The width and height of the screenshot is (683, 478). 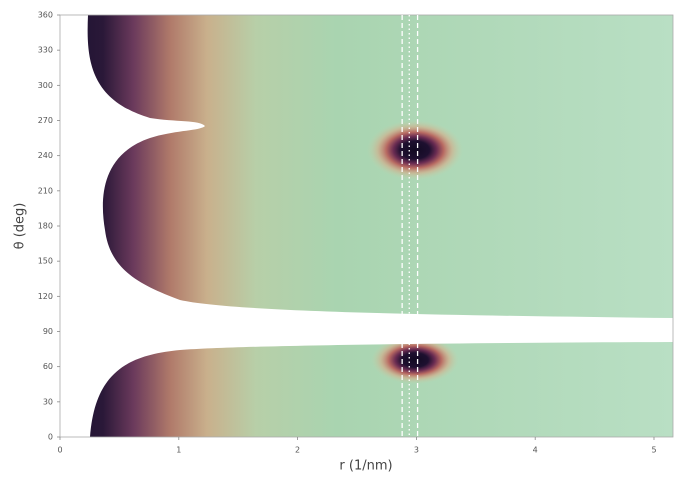 What do you see at coordinates (50, 437) in the screenshot?
I see `y-tick-label: 0` at bounding box center [50, 437].